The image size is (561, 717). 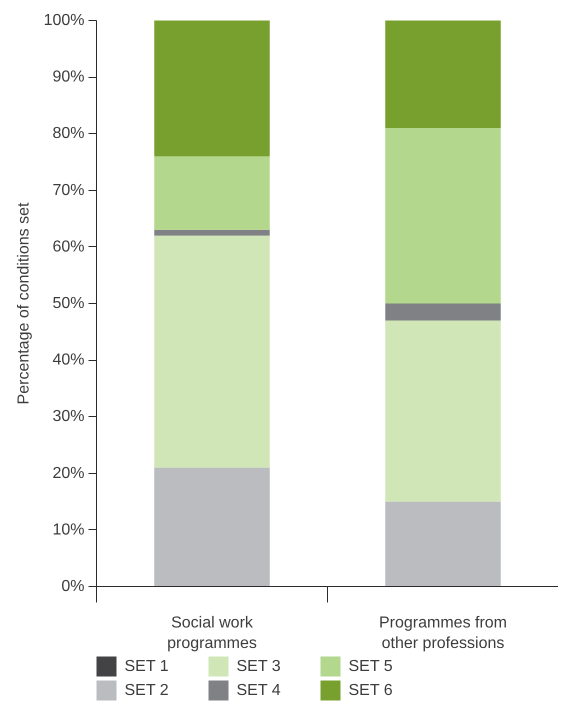 I want to click on y-tick-label: 20%, so click(x=68, y=473).